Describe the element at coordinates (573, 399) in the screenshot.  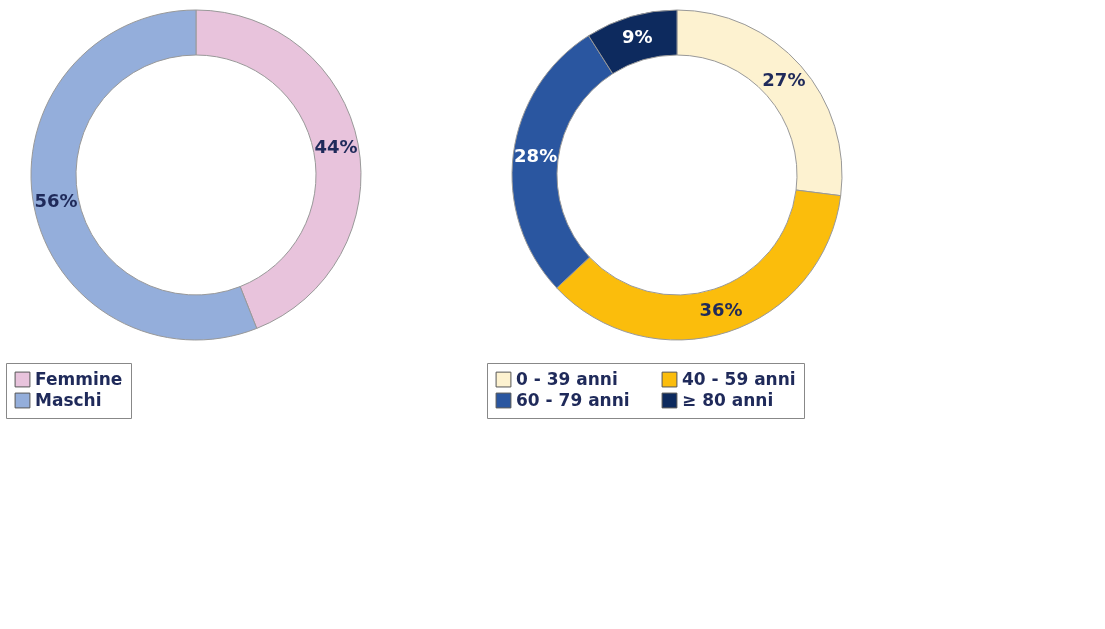
I see `legend-label: 60 - 79 anni` at that location.